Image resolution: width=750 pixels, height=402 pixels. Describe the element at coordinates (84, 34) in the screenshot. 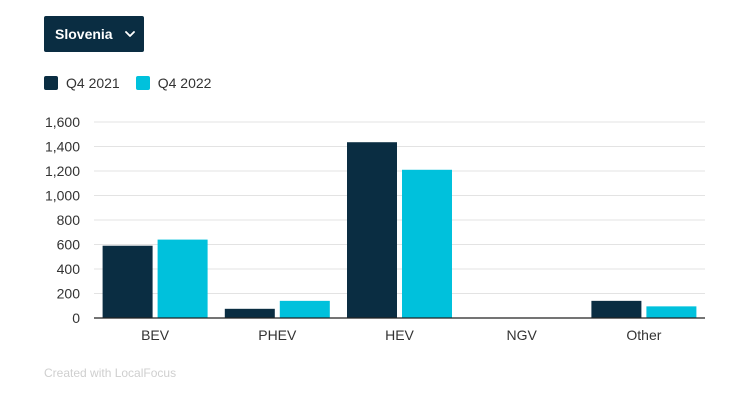

I see `country-dropdown-label: Slovenia` at that location.